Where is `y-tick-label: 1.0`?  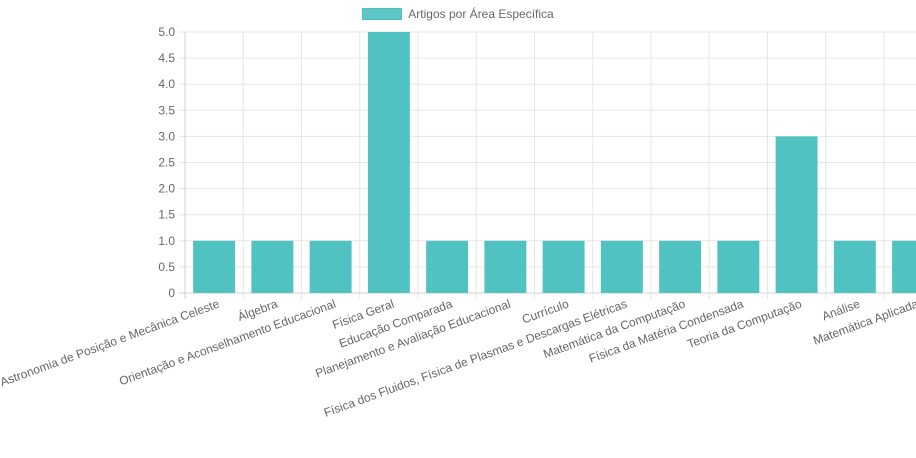
y-tick-label: 1.0 is located at coordinates (166, 241).